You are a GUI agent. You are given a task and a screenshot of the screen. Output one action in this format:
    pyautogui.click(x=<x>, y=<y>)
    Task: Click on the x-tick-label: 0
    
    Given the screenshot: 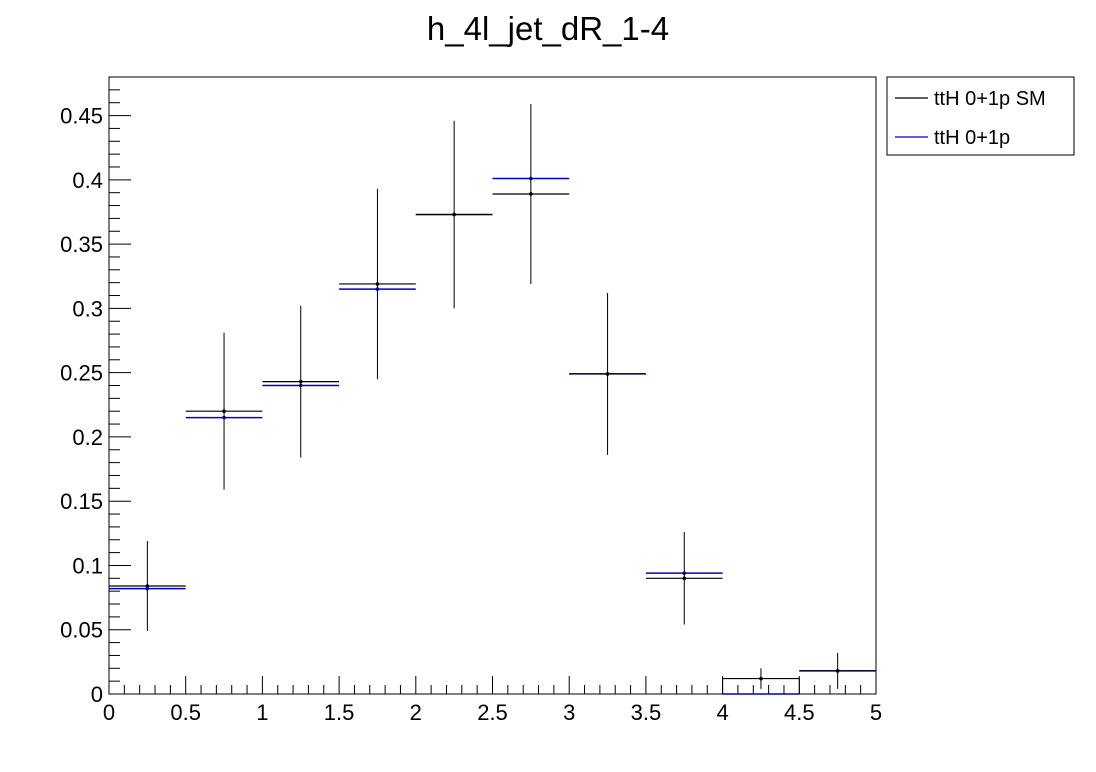 What is the action you would take?
    pyautogui.click(x=109, y=712)
    